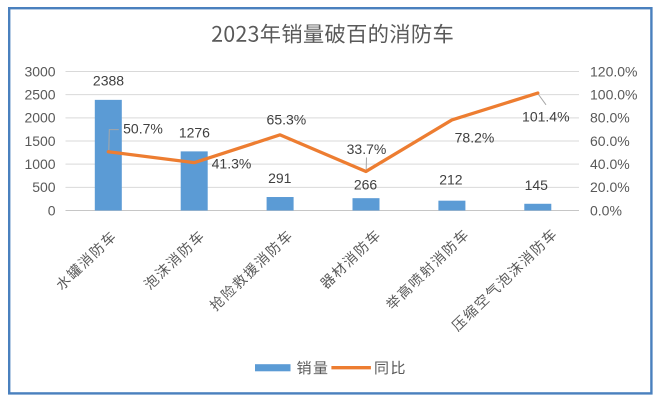 This screenshot has width=660, height=401. What do you see at coordinates (232, 164) in the screenshot?
I see `svg-text: 41.3%` at bounding box center [232, 164].